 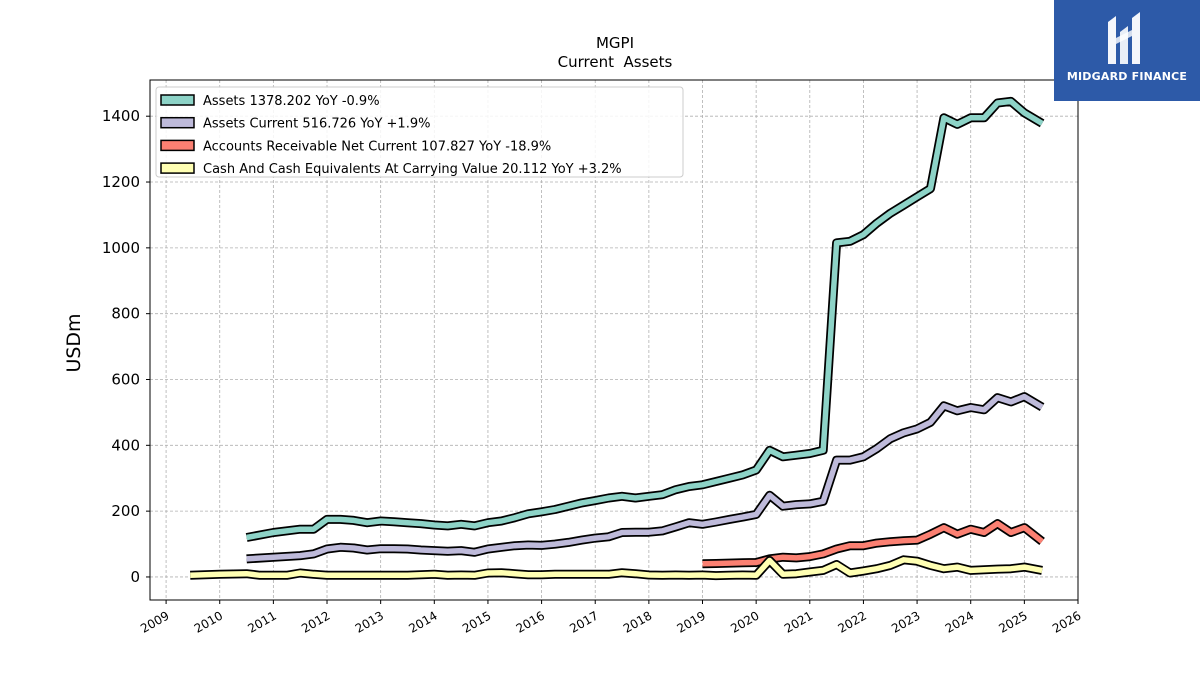 What do you see at coordinates (851, 621) in the screenshot?
I see `x-tick-label: 2022` at bounding box center [851, 621].